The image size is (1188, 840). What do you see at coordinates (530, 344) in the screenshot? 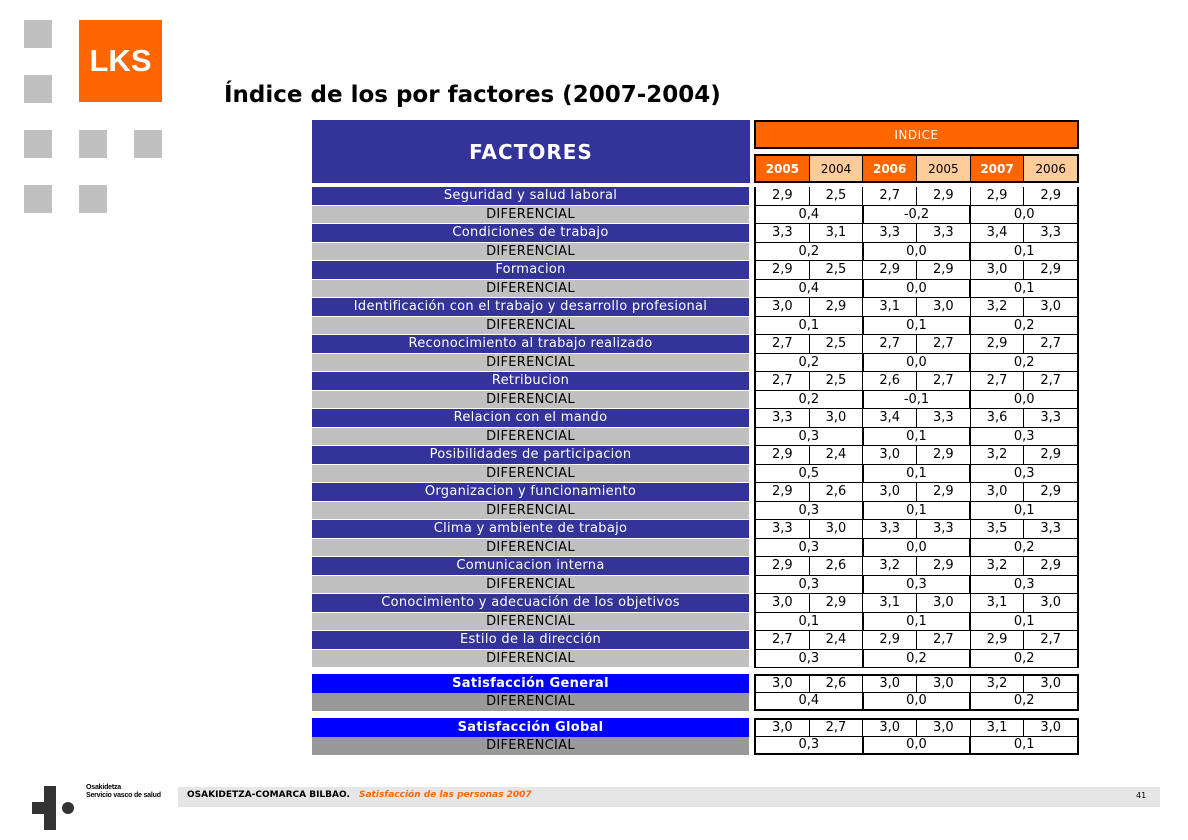
I see `factor-label: Reconocimiento al trabajo realizado` at bounding box center [530, 344].